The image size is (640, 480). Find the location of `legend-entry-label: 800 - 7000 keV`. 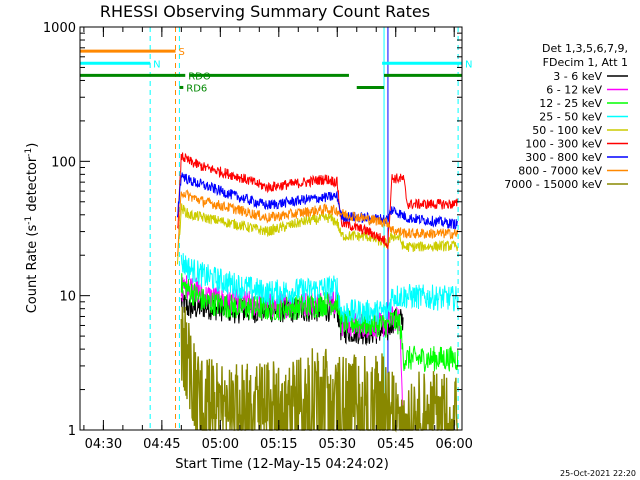

legend-entry-label: 800 - 7000 keV is located at coordinates (560, 171).